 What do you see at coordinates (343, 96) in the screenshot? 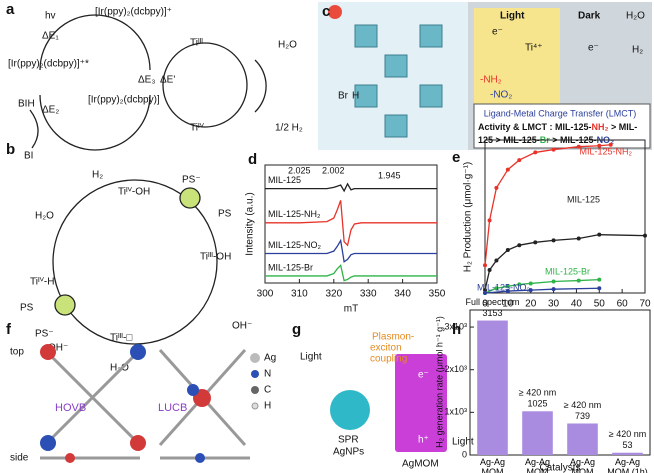
I see `label: Br` at bounding box center [343, 96].